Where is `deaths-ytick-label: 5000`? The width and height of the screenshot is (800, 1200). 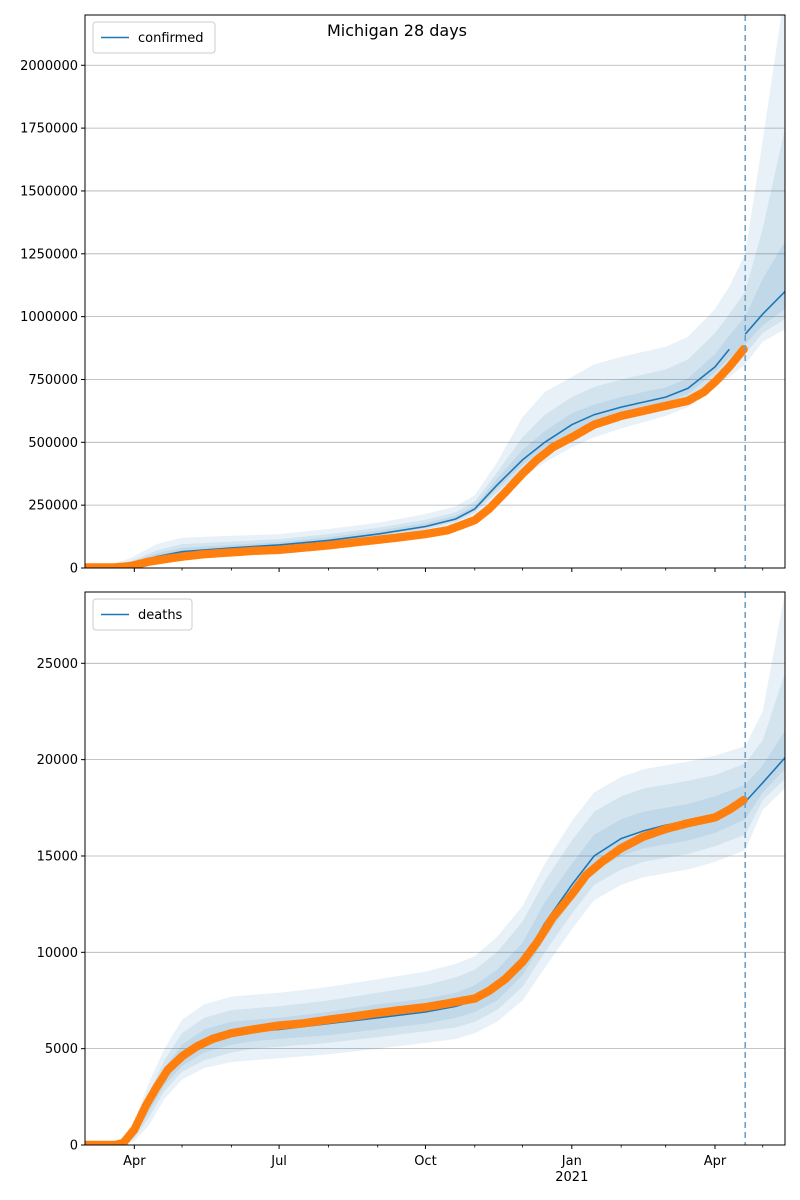
deaths-ytick-label: 5000 is located at coordinates (61, 1049).